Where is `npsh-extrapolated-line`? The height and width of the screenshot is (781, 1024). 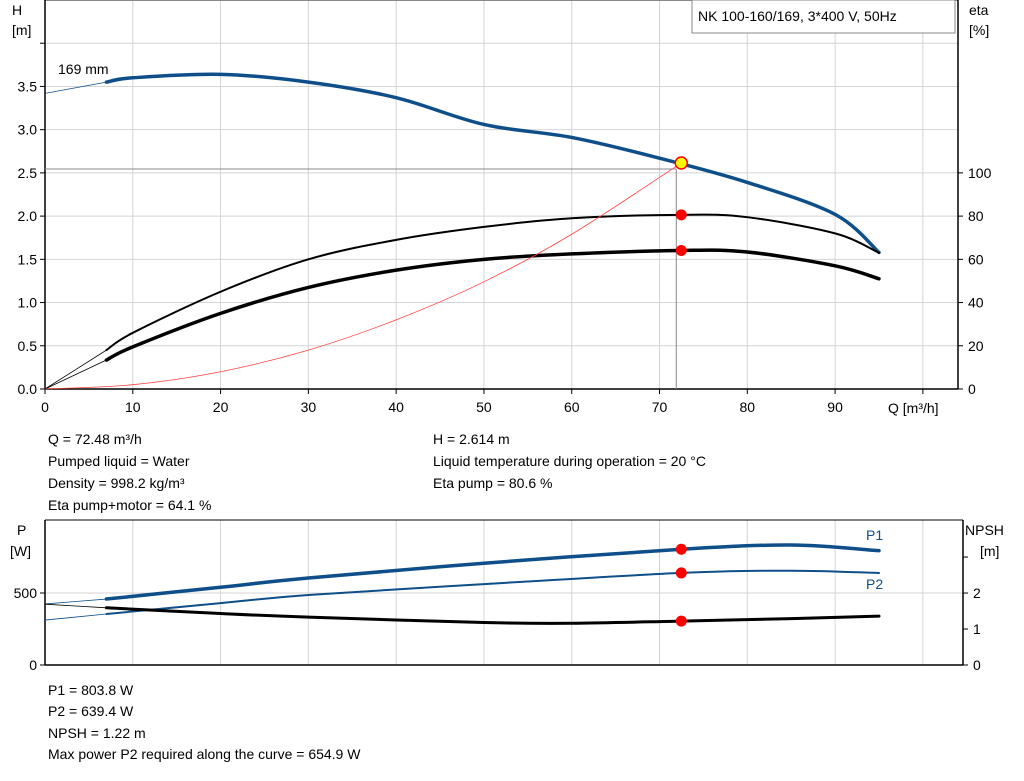
npsh-extrapolated-line is located at coordinates (75, 606).